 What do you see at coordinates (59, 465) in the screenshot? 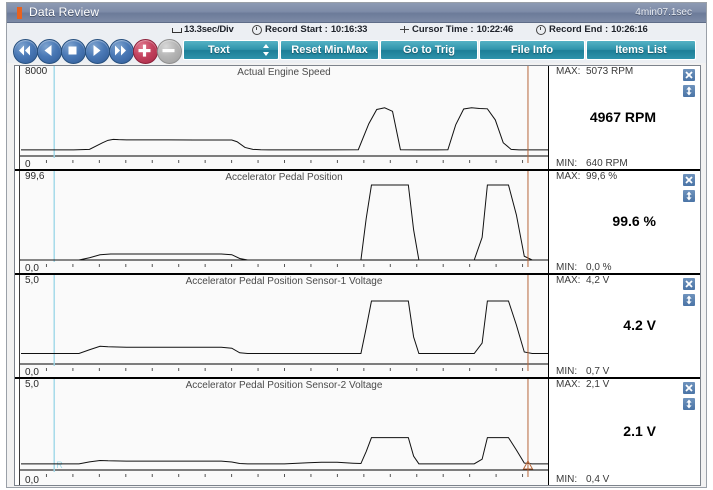
I see `svg-text: R` at bounding box center [59, 465].